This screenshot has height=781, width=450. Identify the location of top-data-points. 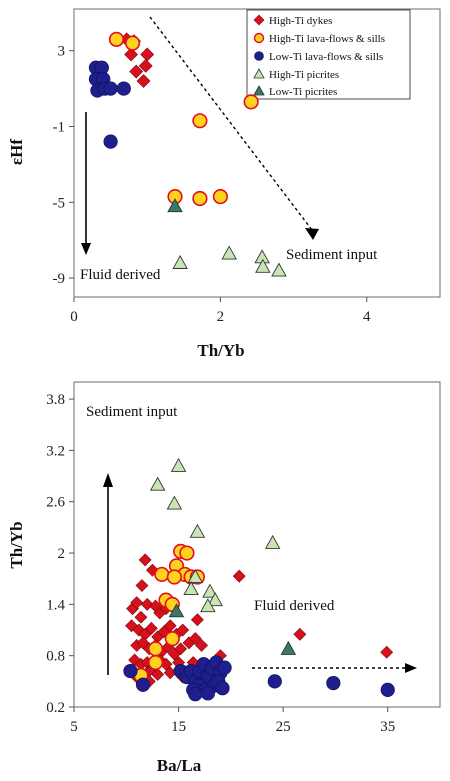
(187, 154).